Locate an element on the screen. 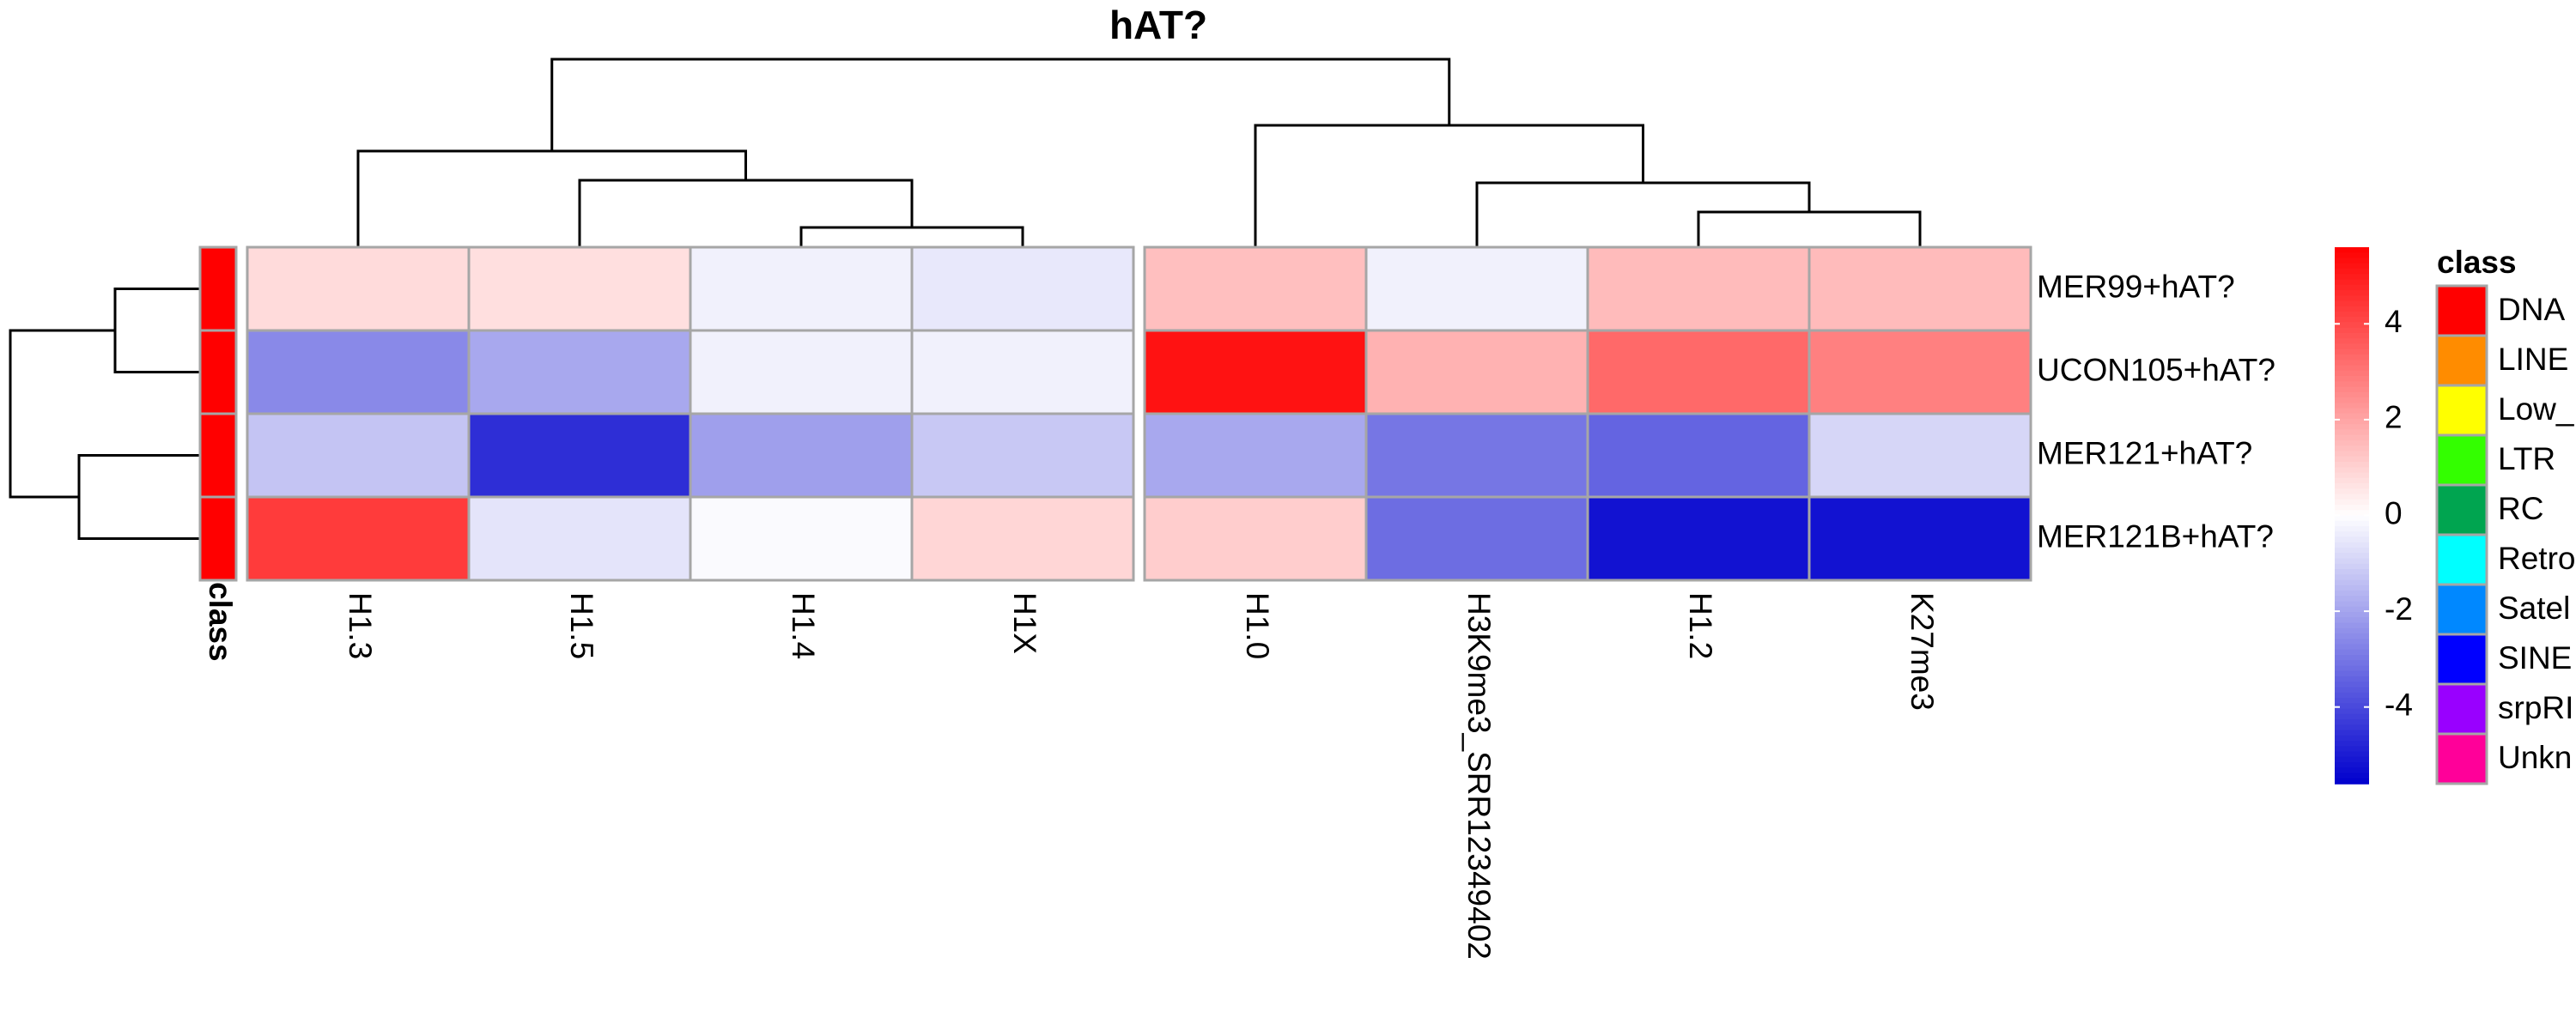  class-legend-label: Retro is located at coordinates (2536, 558).